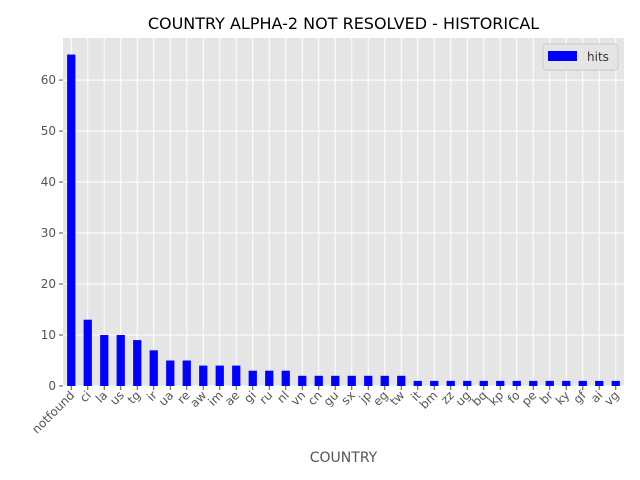 This screenshot has height=480, width=640. What do you see at coordinates (48, 233) in the screenshot?
I see `y-tick-label: 30` at bounding box center [48, 233].